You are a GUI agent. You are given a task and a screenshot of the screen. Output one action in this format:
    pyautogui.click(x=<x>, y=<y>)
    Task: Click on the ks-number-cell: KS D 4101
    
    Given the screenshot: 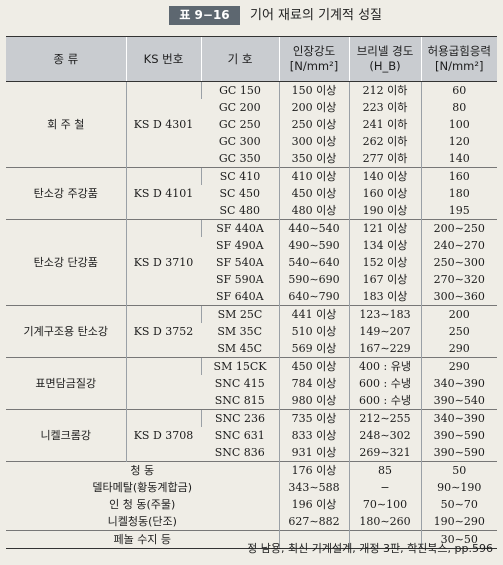 What is the action you would take?
    pyautogui.click(x=163, y=193)
    